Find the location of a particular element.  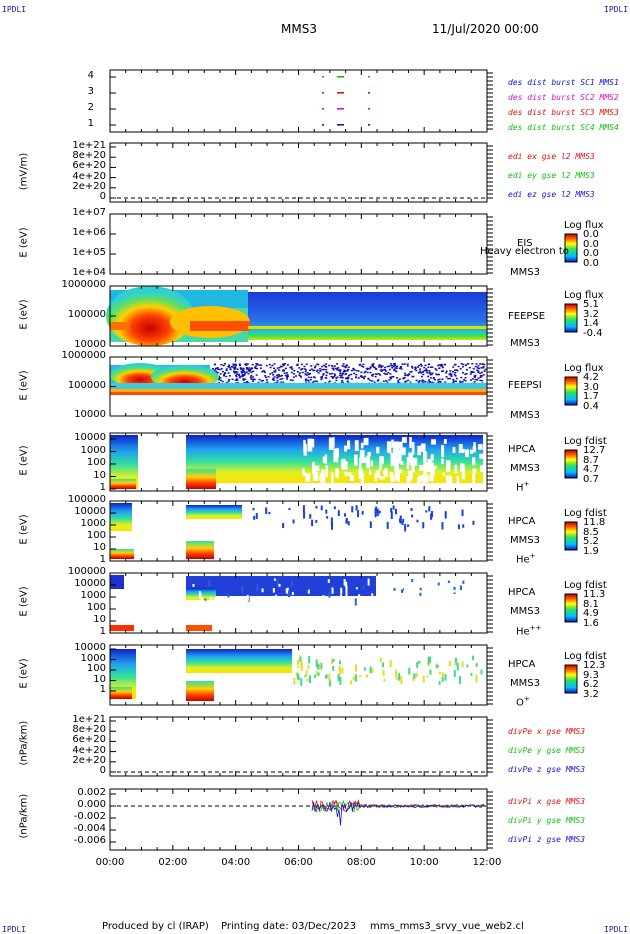

spectrogram-hot-region is located at coordinates (150, 316).